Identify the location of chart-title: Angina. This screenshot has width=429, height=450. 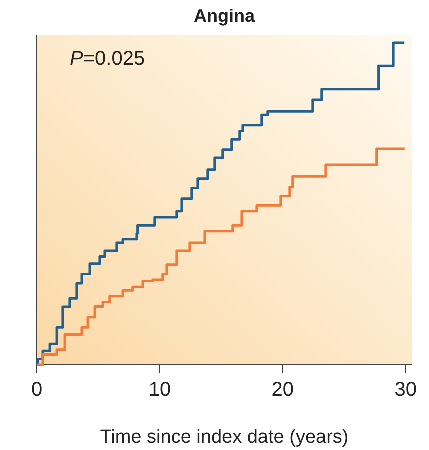
(225, 16).